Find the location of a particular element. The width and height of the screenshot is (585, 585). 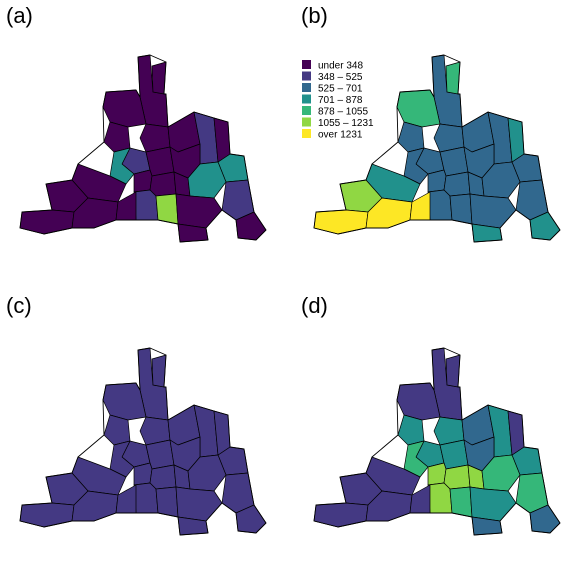

panel-a-label: (a) is located at coordinates (19, 15).